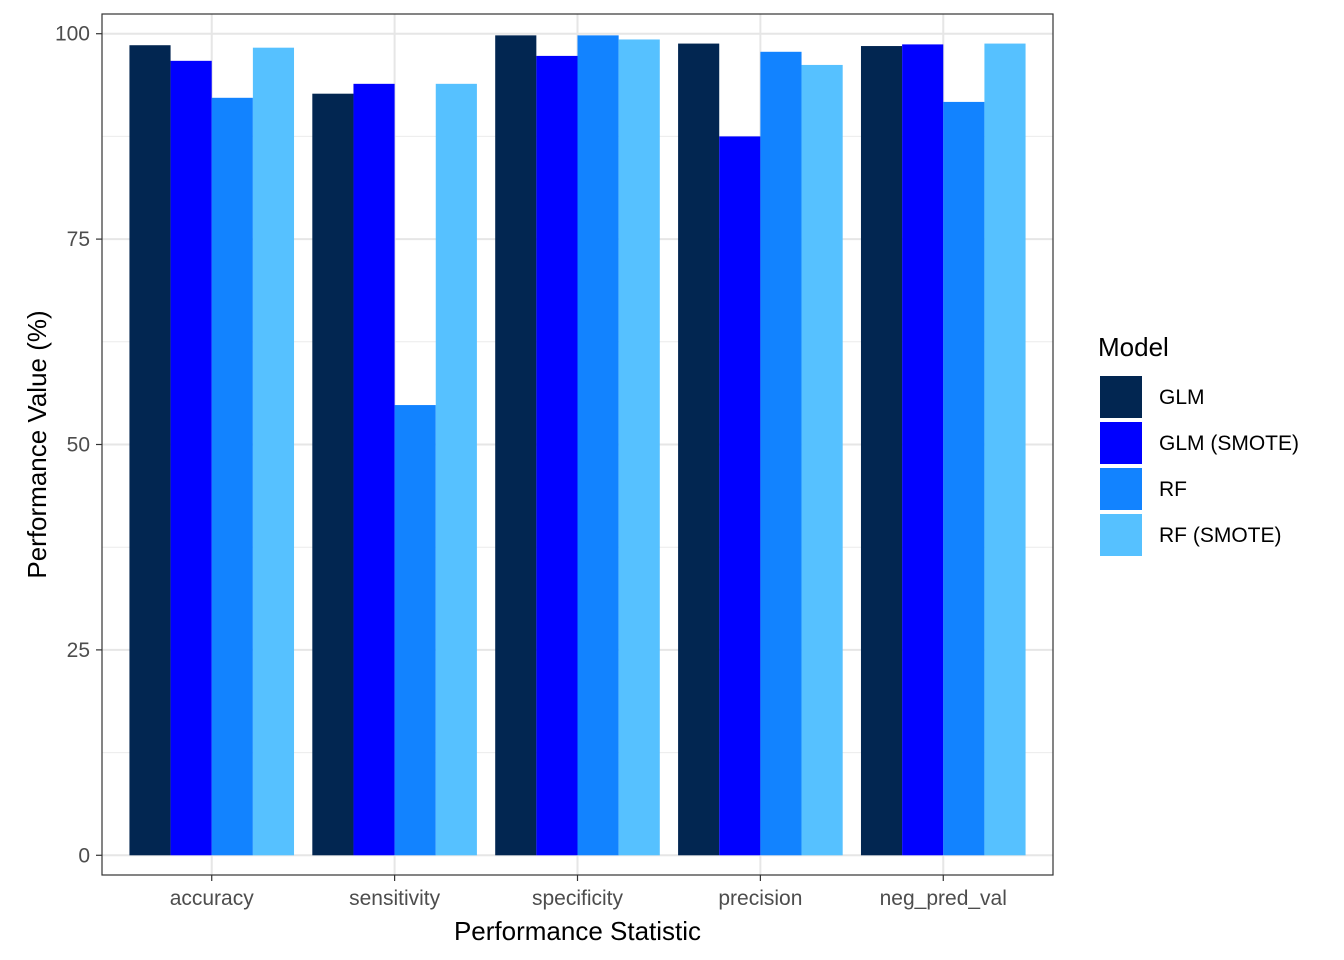 This screenshot has width=1344, height=960. Describe the element at coordinates (760, 898) in the screenshot. I see `x-tick-label: precision` at that location.